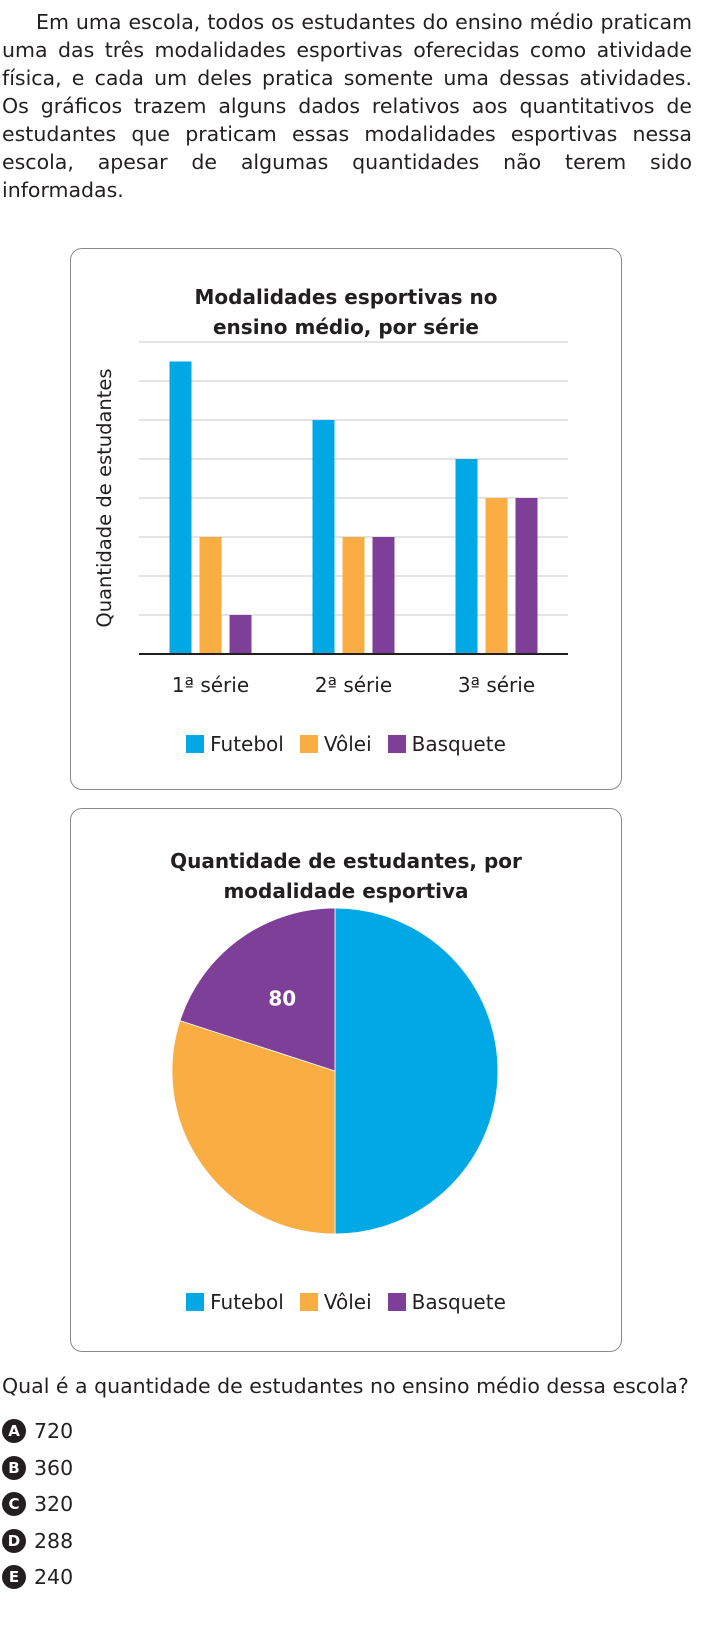 The image size is (710, 1651). I want to click on answer-options: A 720 B 360 C 320 D 288 E 240, so click(37, 1504).